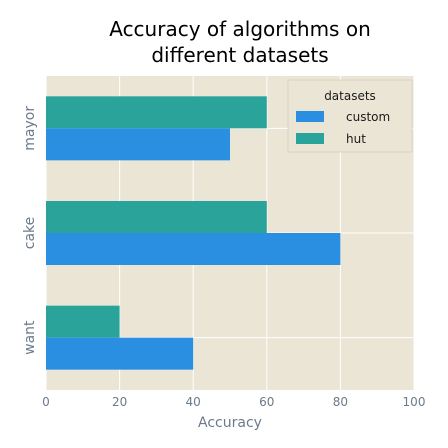 Image resolution: width=448 pixels, height=448 pixels. I want to click on bar-hut-want, so click(83, 321).